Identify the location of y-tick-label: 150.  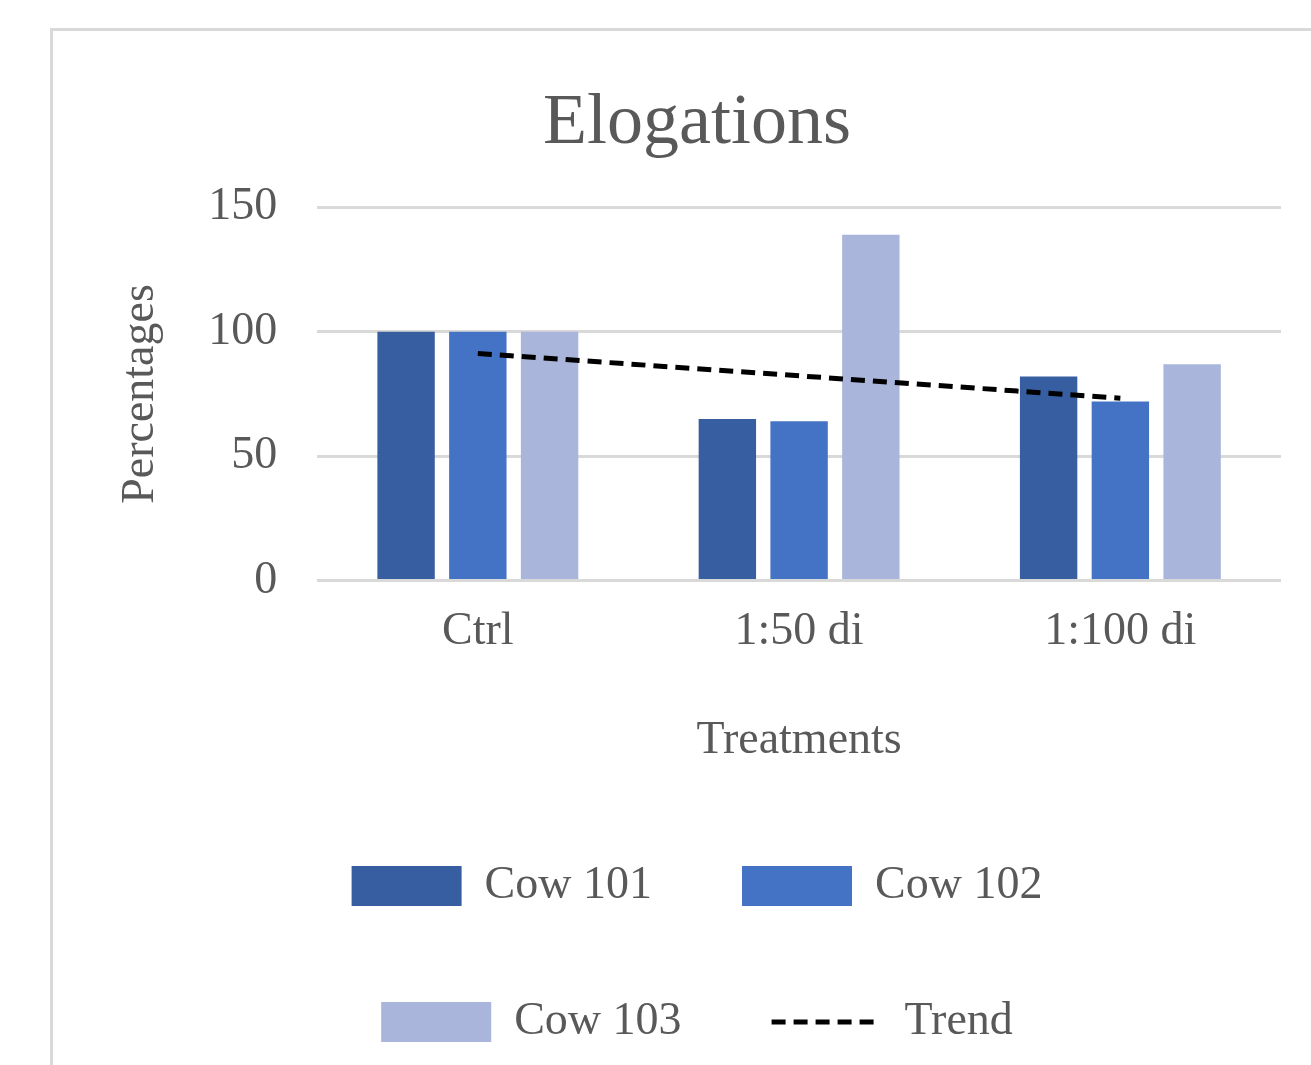
(243, 204).